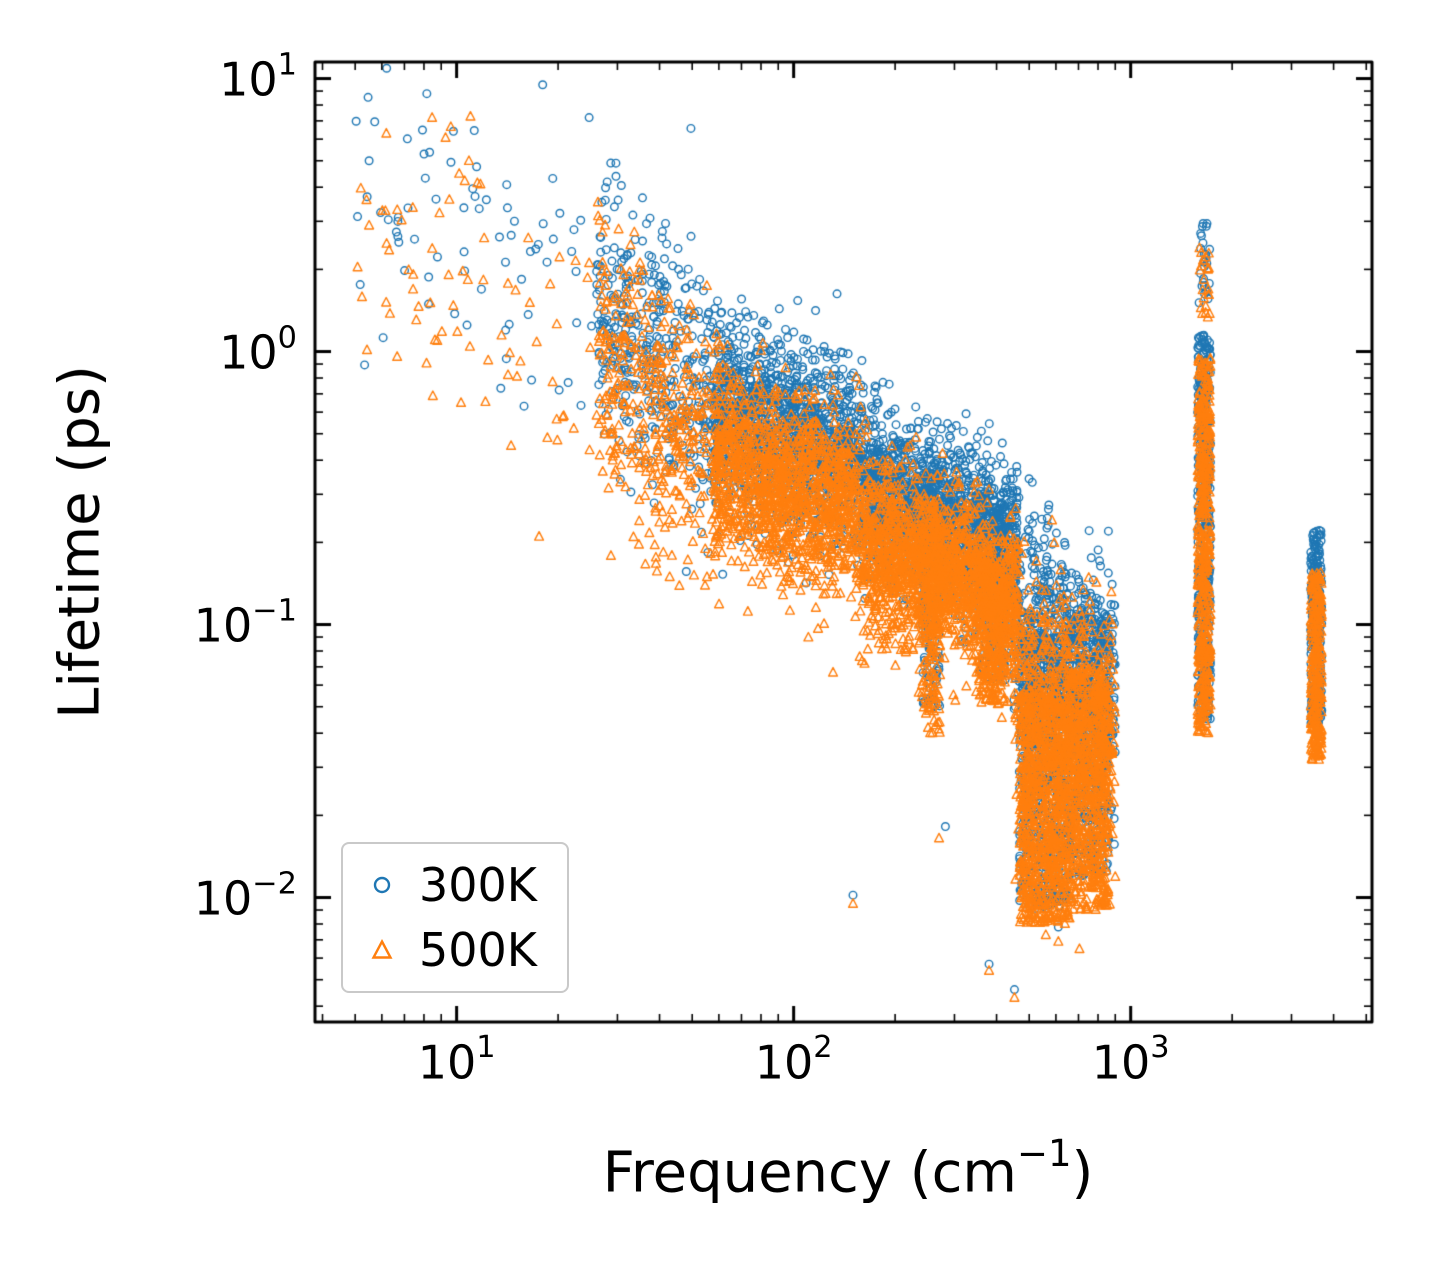 This screenshot has height=1267, width=1442. Describe the element at coordinates (455, 918) in the screenshot. I see `legend: 300K 500K` at that location.